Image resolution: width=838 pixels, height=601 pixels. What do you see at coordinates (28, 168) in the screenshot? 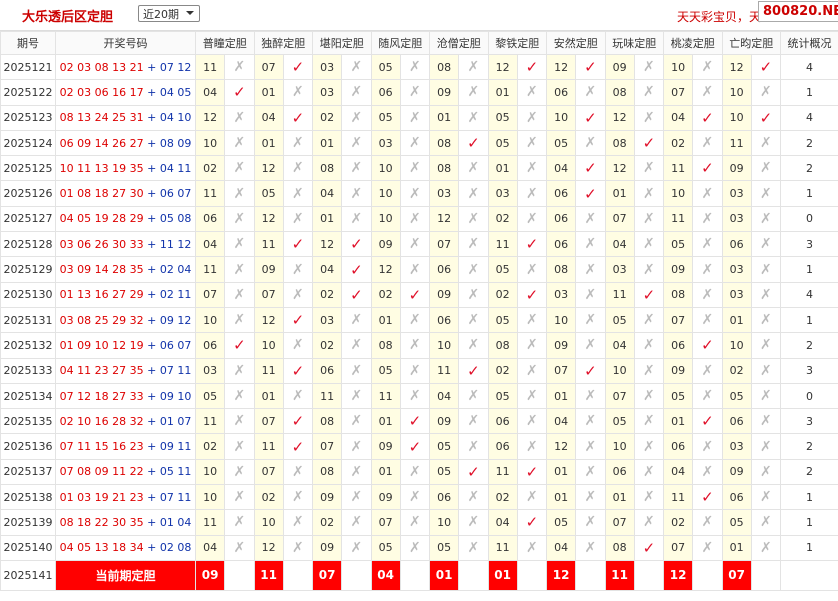
I see `issue: 2025125` at bounding box center [28, 168].